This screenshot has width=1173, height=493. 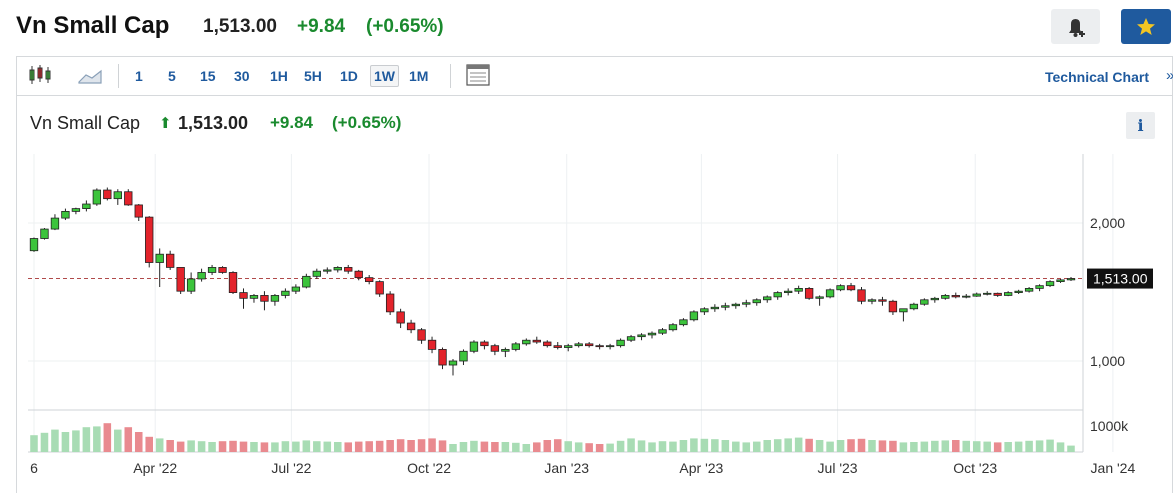 I want to click on x-tick-label: Apr '22, so click(x=155, y=468).